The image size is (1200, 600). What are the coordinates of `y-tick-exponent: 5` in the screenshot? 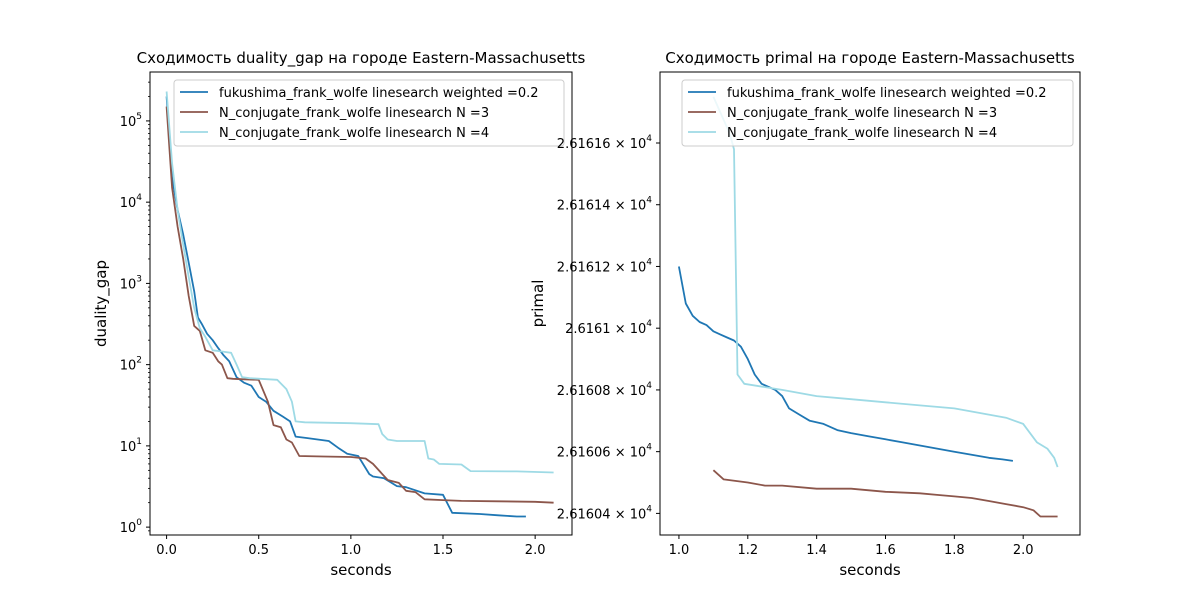 It's located at (139, 117).